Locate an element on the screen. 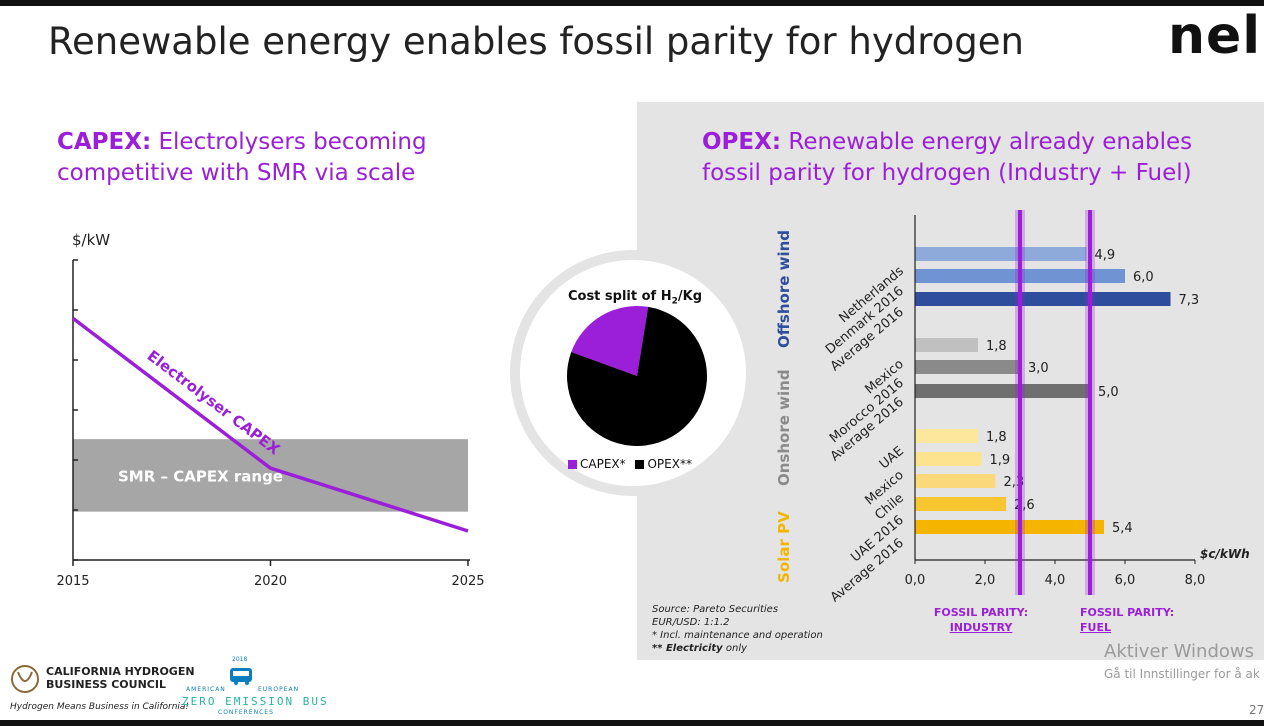 The height and width of the screenshot is (726, 1264). chbc-tagline: Hydrogen Means Business in California! is located at coordinates (100, 707).